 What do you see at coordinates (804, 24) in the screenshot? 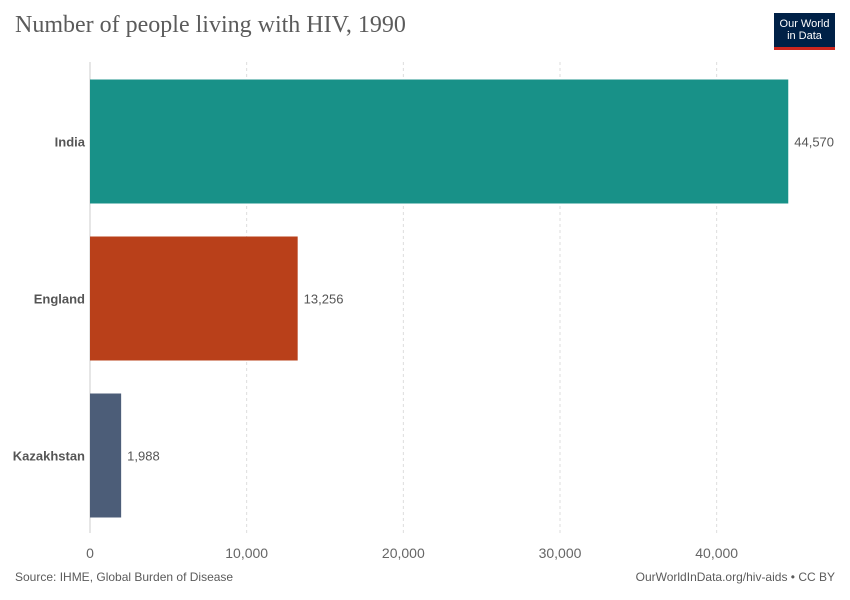
I see `logo-line-1: Our World` at bounding box center [804, 24].